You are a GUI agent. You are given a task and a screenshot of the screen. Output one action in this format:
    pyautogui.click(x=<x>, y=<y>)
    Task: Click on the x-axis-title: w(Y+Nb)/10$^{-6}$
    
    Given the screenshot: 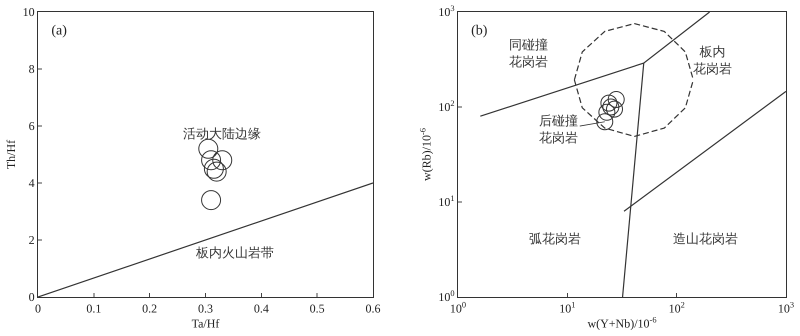 What is the action you would take?
    pyautogui.click(x=622, y=322)
    